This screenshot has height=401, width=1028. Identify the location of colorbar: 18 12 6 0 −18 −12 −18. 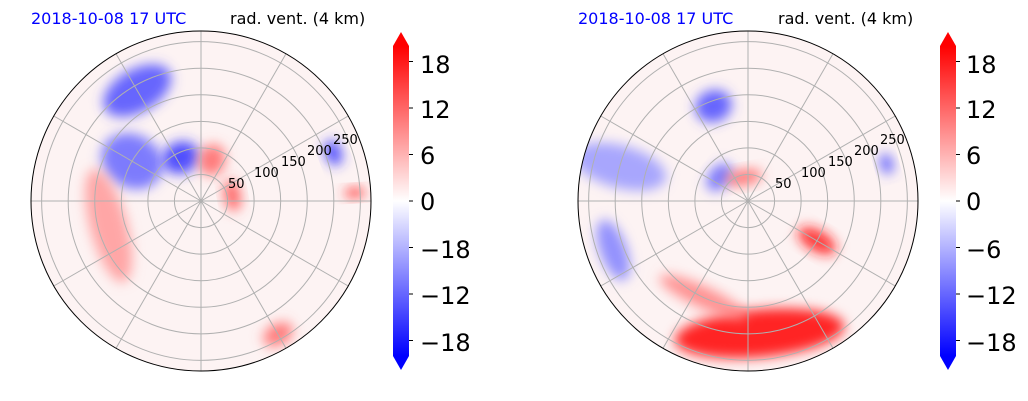
(432, 201).